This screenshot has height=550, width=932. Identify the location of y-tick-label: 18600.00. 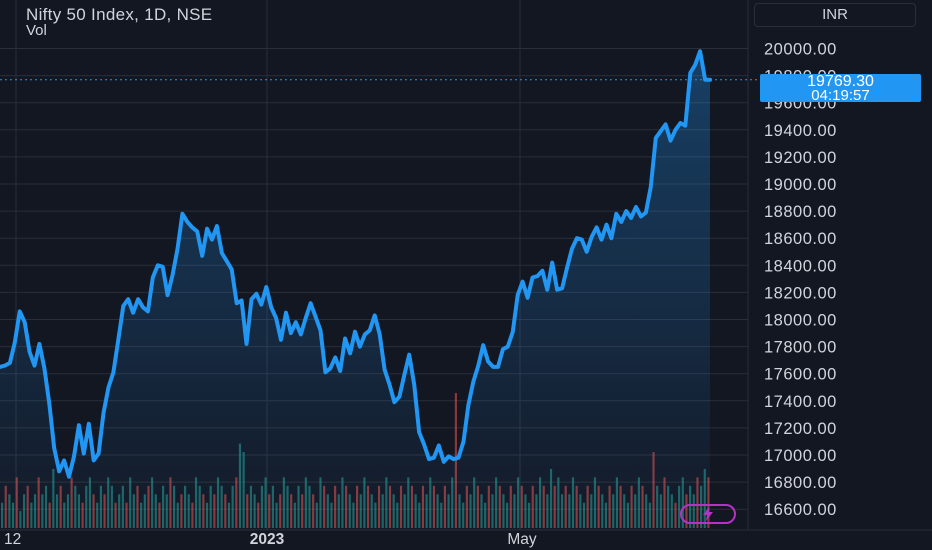
(800, 239).